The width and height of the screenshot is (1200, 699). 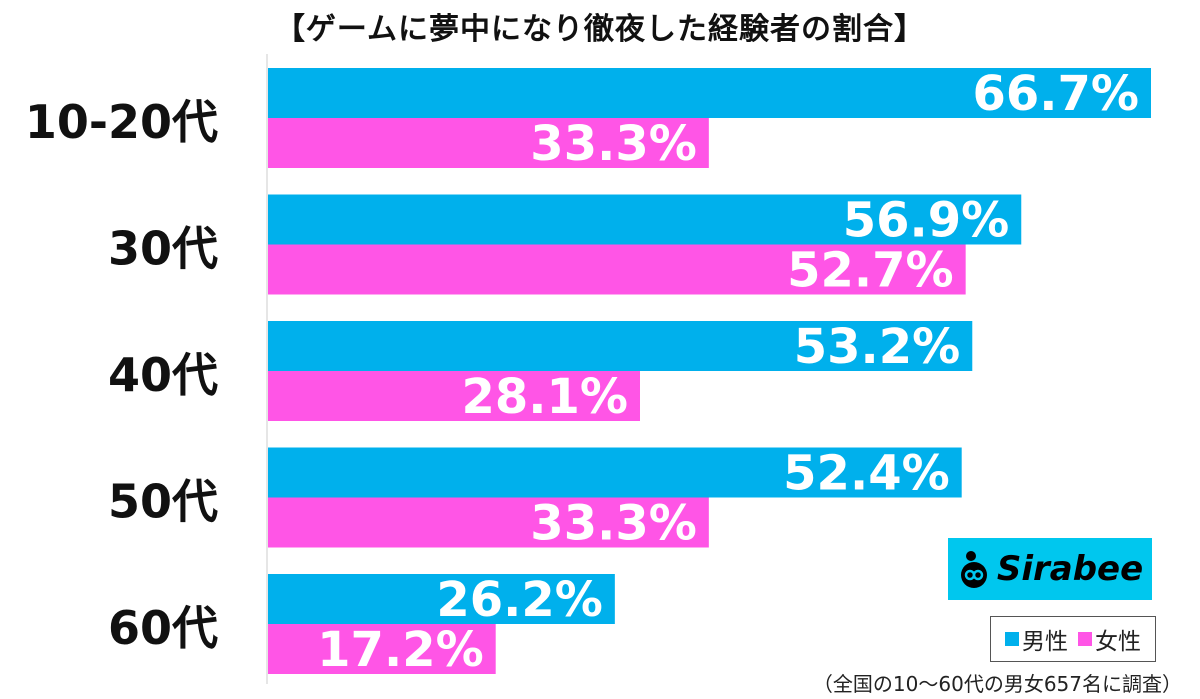 I want to click on data-label-male: 53.2%, so click(x=877, y=347).